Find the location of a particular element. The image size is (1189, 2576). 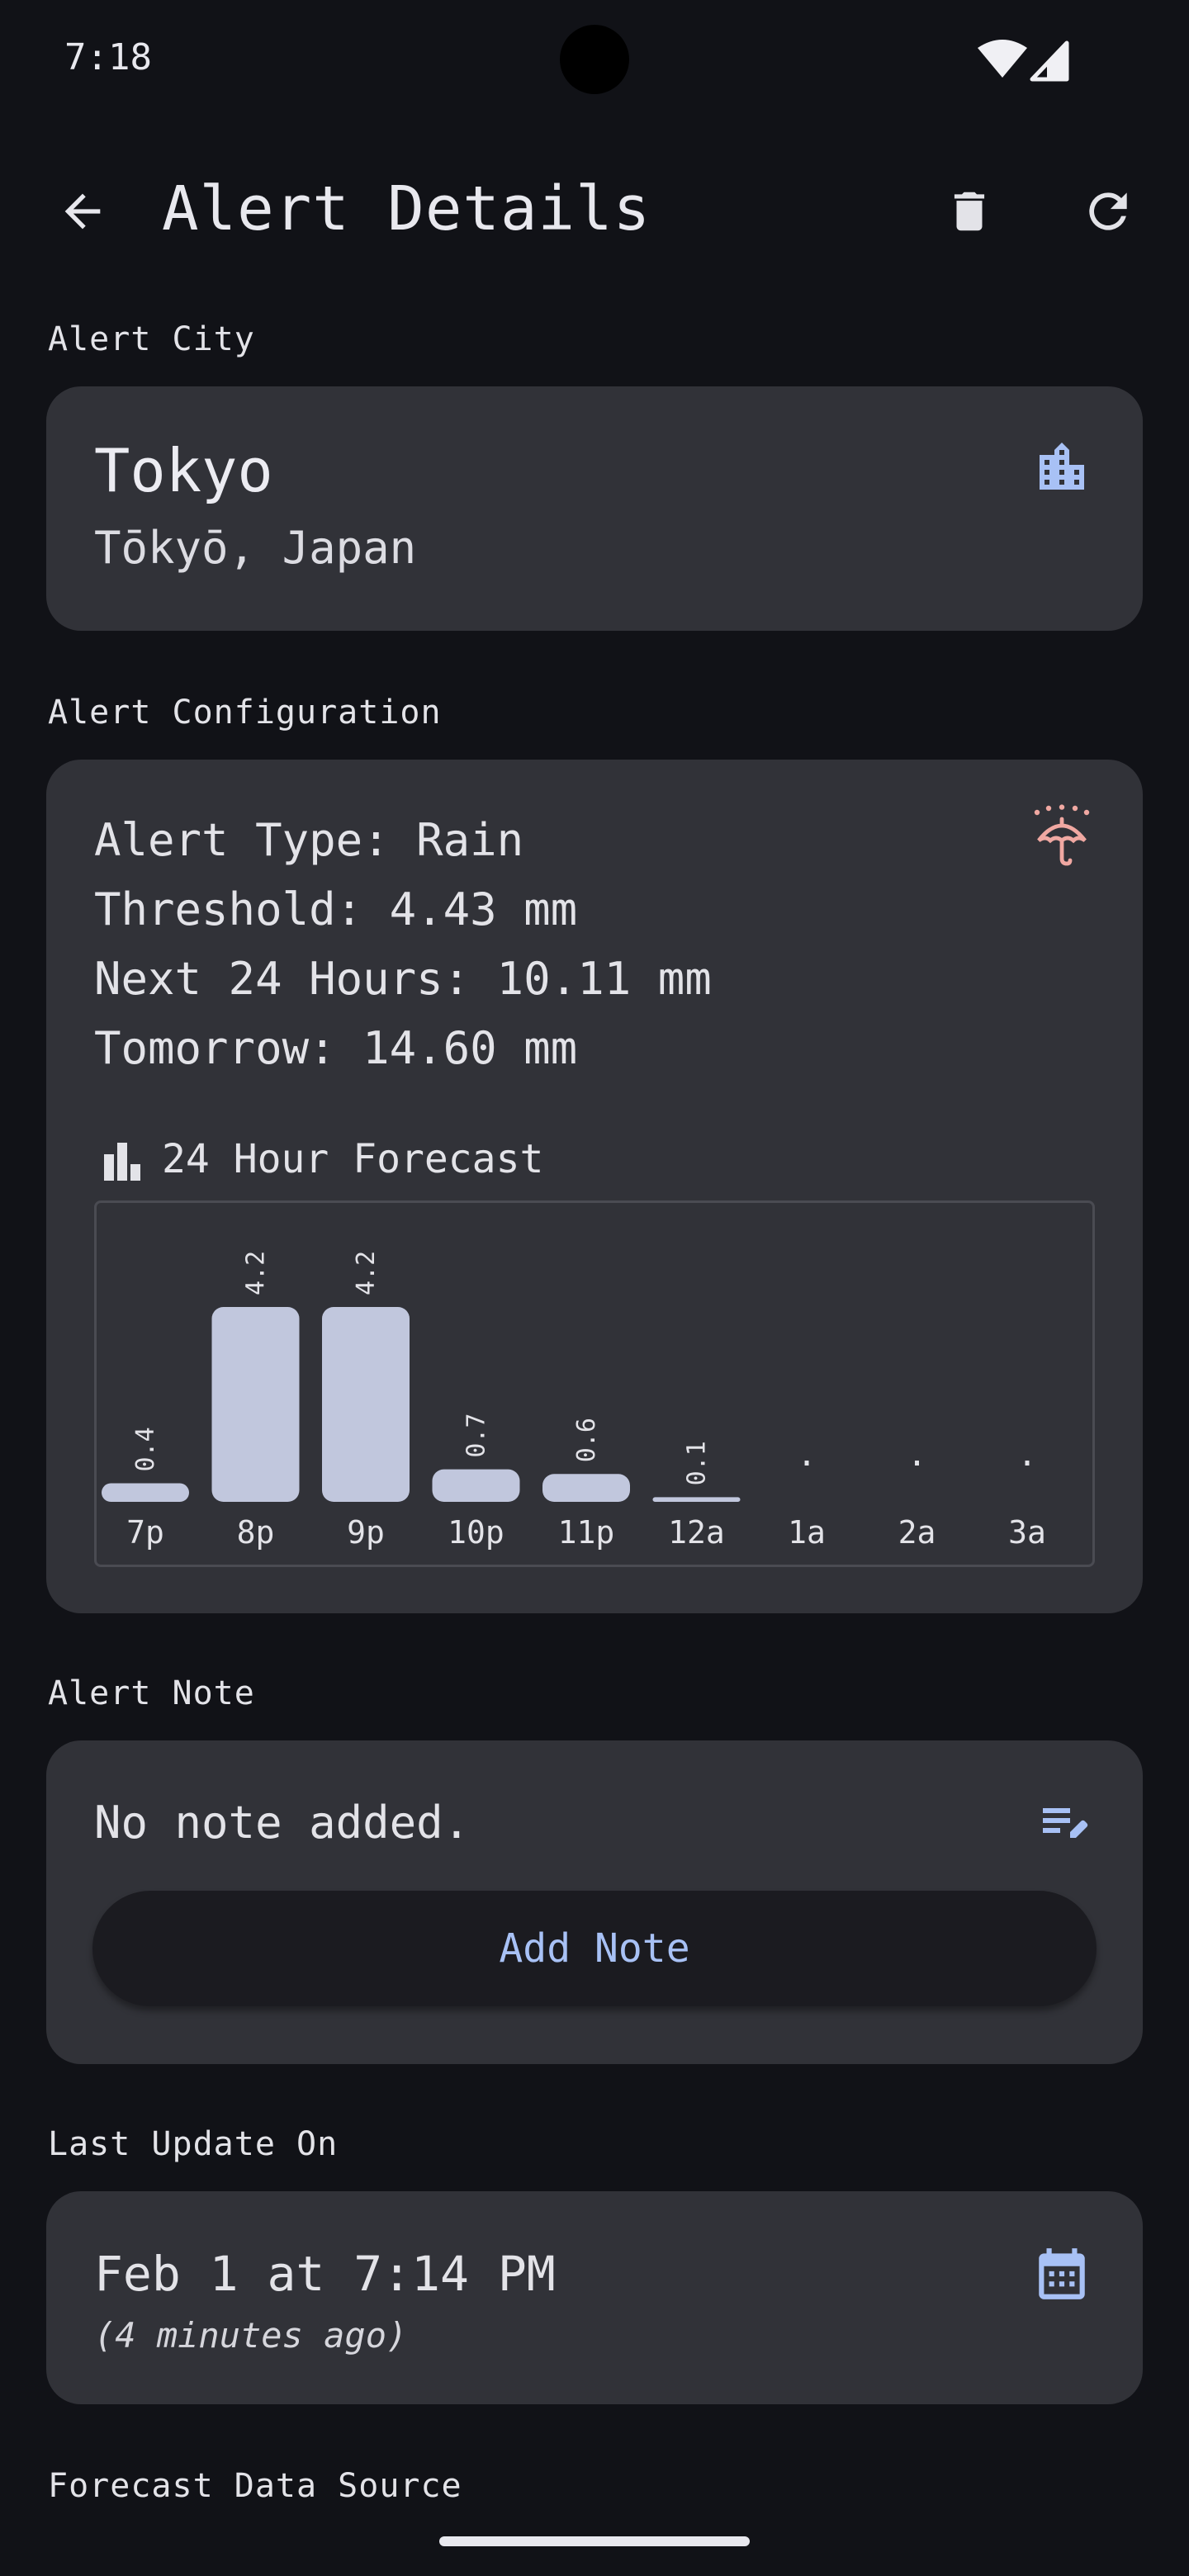

home-indicator is located at coordinates (594, 2541).